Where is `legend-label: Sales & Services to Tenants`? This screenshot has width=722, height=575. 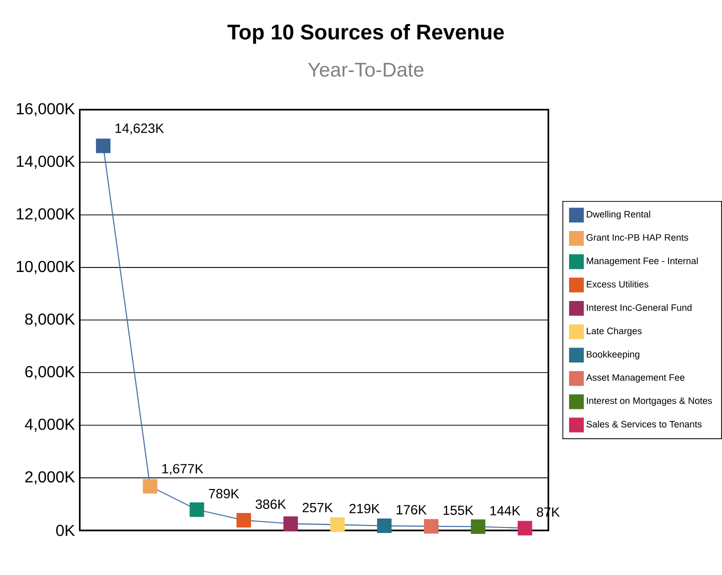
legend-label: Sales & Services to Tenants is located at coordinates (644, 424).